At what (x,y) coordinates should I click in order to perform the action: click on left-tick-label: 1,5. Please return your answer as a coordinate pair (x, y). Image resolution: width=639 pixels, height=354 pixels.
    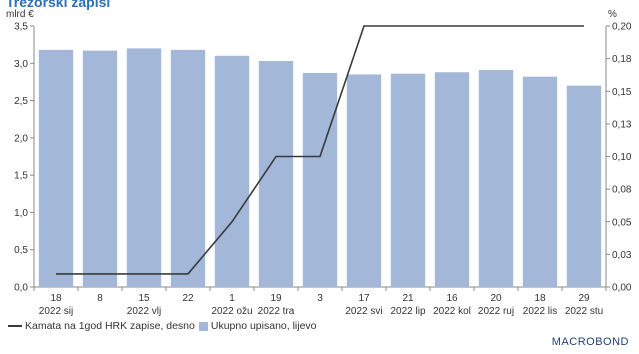
    Looking at the image, I should click on (21, 176).